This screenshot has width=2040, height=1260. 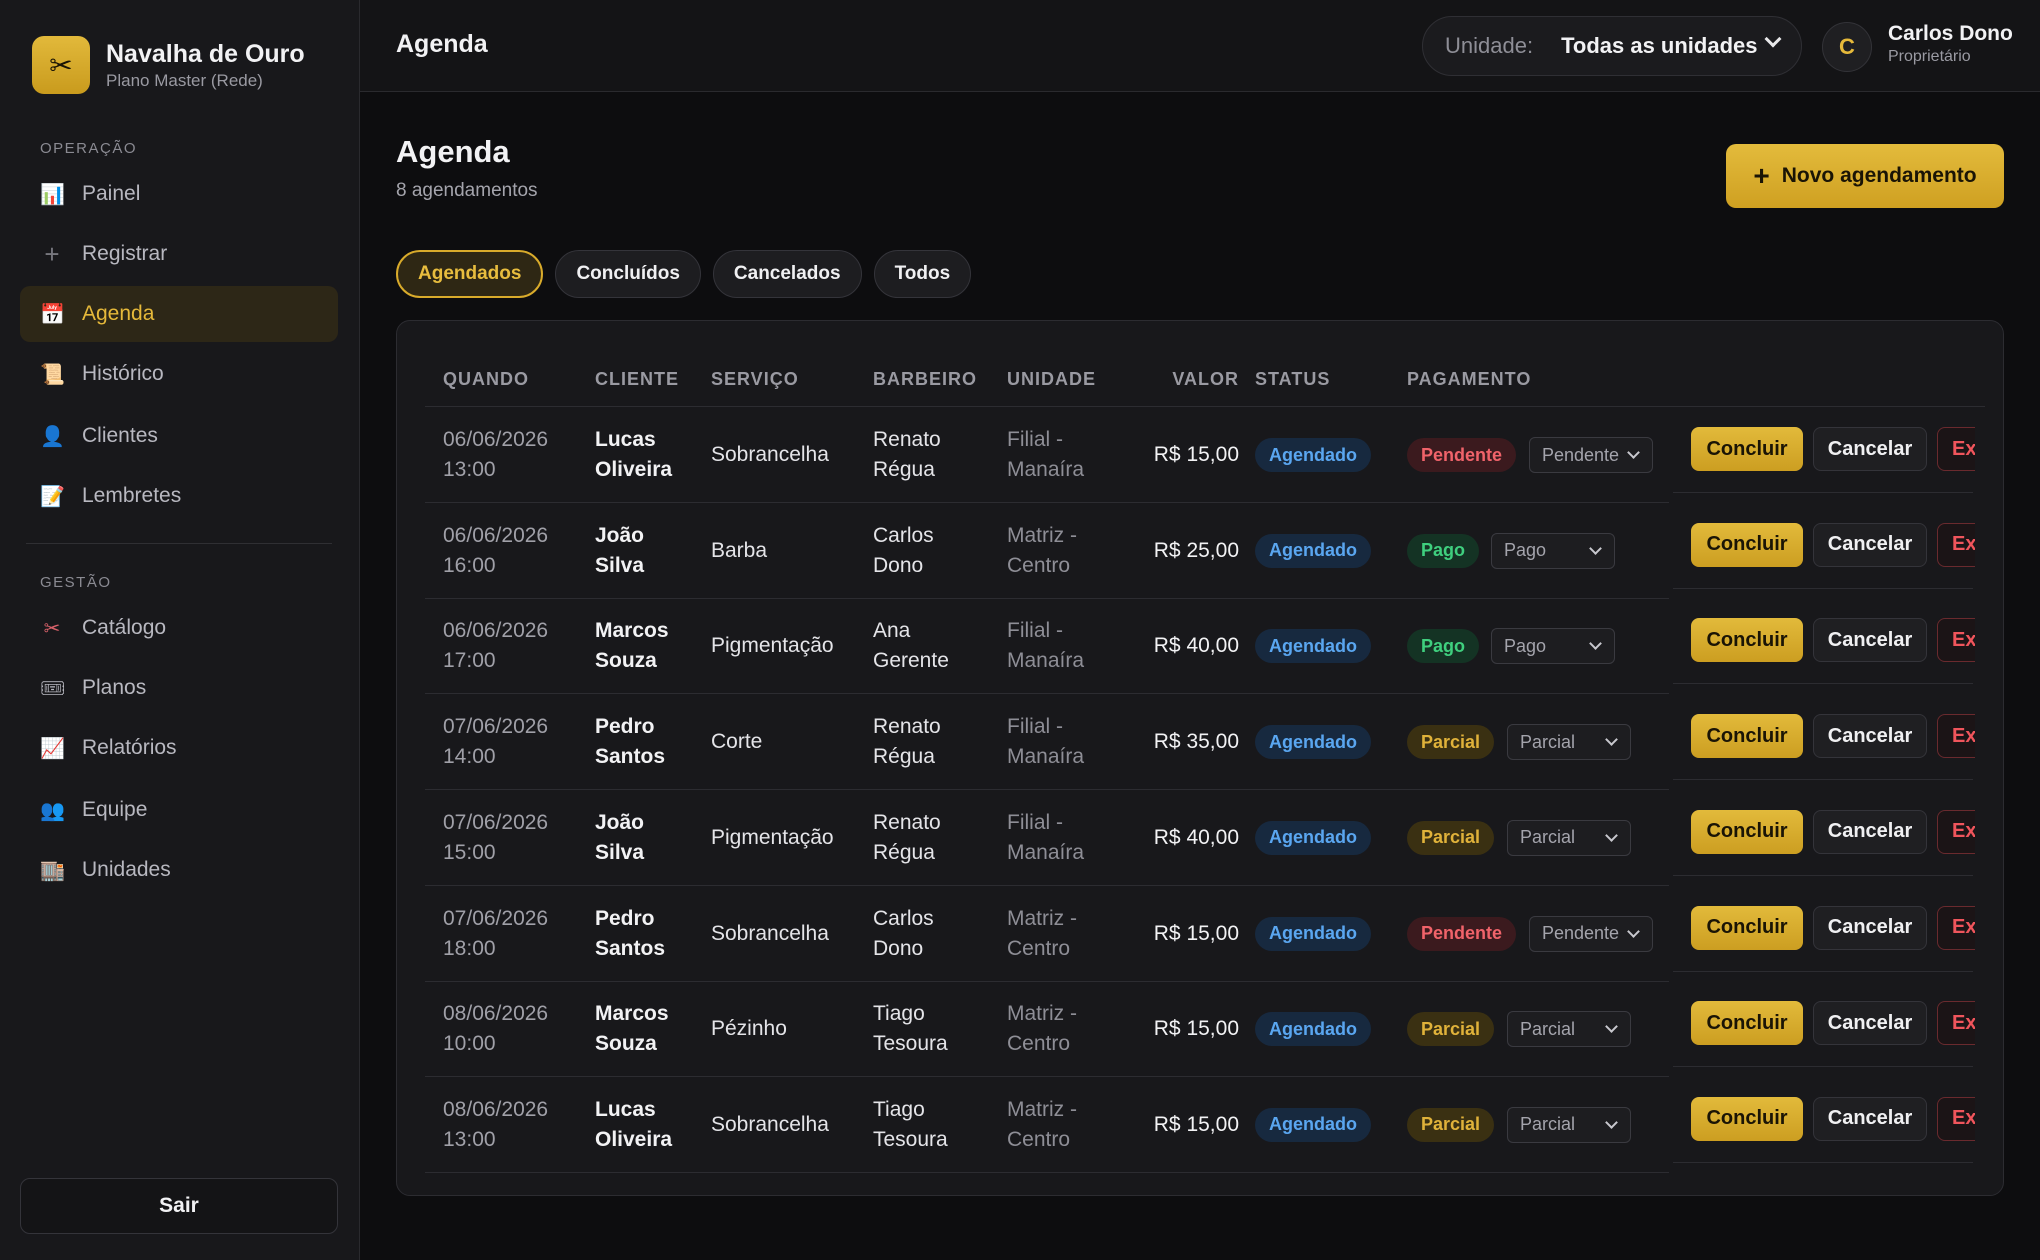 I want to click on row-divider-actions, so click(x=1823, y=588).